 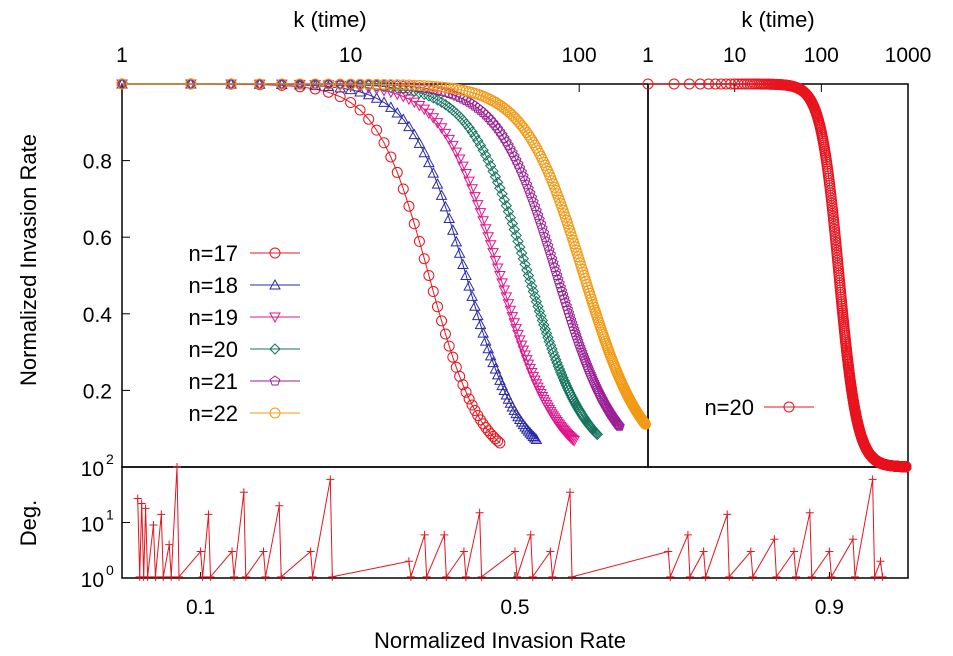 What do you see at coordinates (777, 19) in the screenshot?
I see `right-top-xlabel: k (time)` at bounding box center [777, 19].